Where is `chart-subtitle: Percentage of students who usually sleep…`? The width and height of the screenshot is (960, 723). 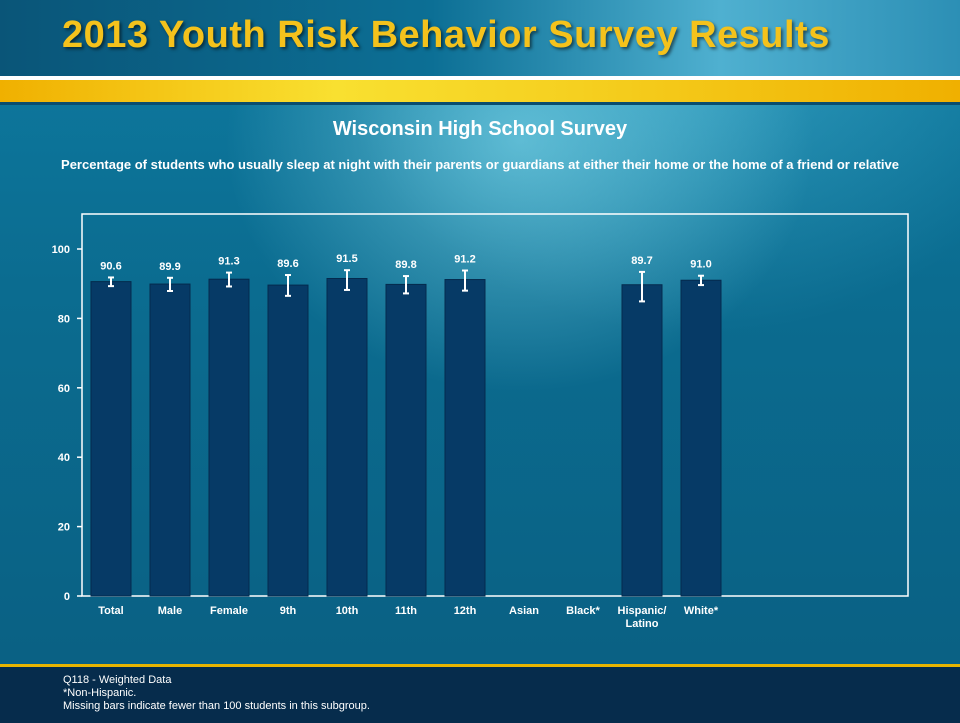
chart-subtitle: Percentage of students who usually sleep… is located at coordinates (480, 164).